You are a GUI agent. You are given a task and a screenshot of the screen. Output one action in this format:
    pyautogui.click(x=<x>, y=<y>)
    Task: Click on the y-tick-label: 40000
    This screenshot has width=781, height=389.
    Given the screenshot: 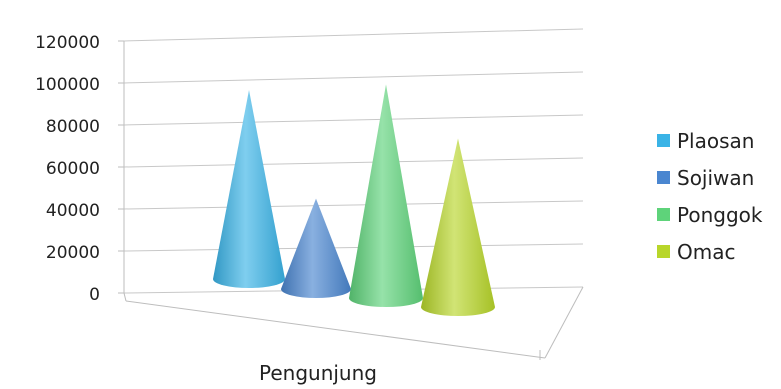 What is the action you would take?
    pyautogui.click(x=73, y=211)
    